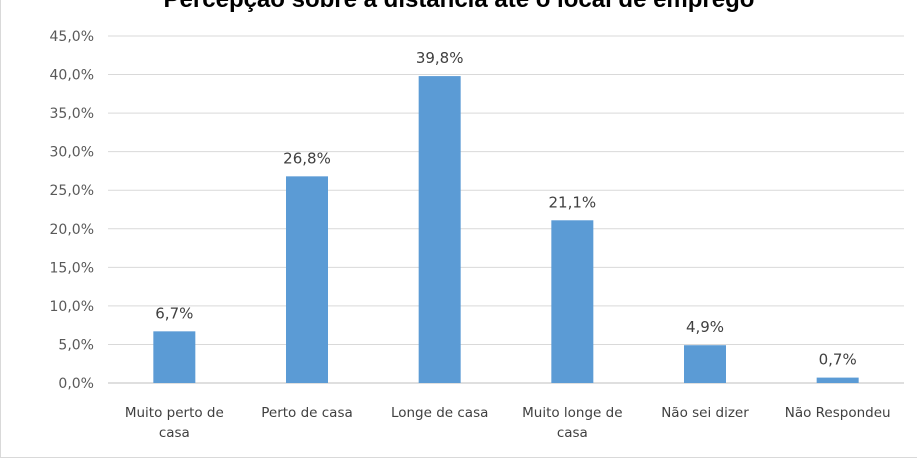 The height and width of the screenshot is (459, 918). Describe the element at coordinates (440, 58) in the screenshot. I see `data-label: 39,8%` at that location.